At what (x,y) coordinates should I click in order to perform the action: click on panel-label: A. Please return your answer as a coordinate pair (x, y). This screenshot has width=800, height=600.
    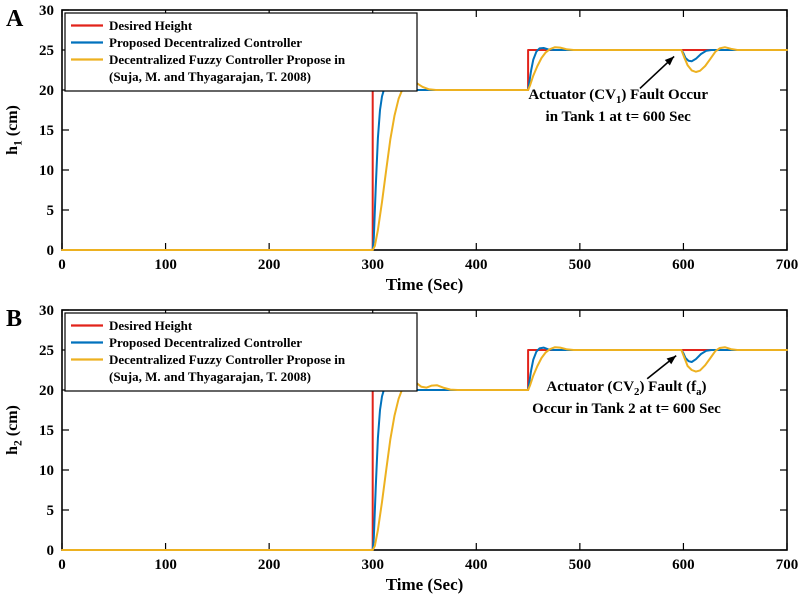
    Looking at the image, I should click on (15, 19).